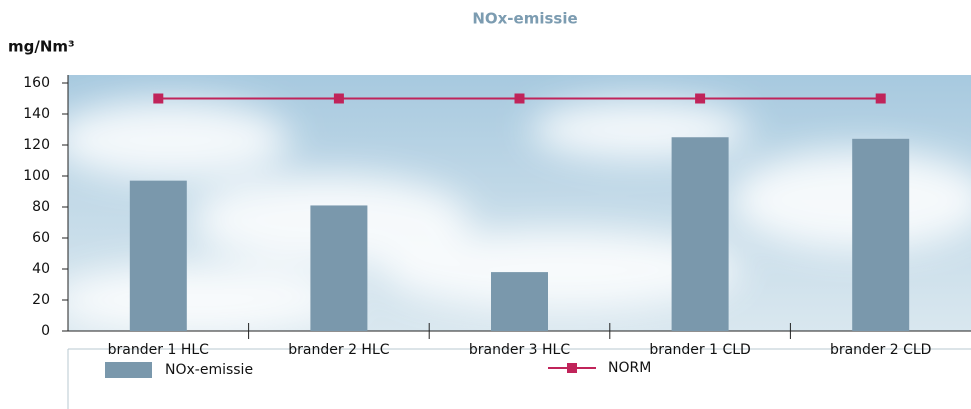  I want to click on x-tick-label: brander 1 CLD, so click(700, 350).